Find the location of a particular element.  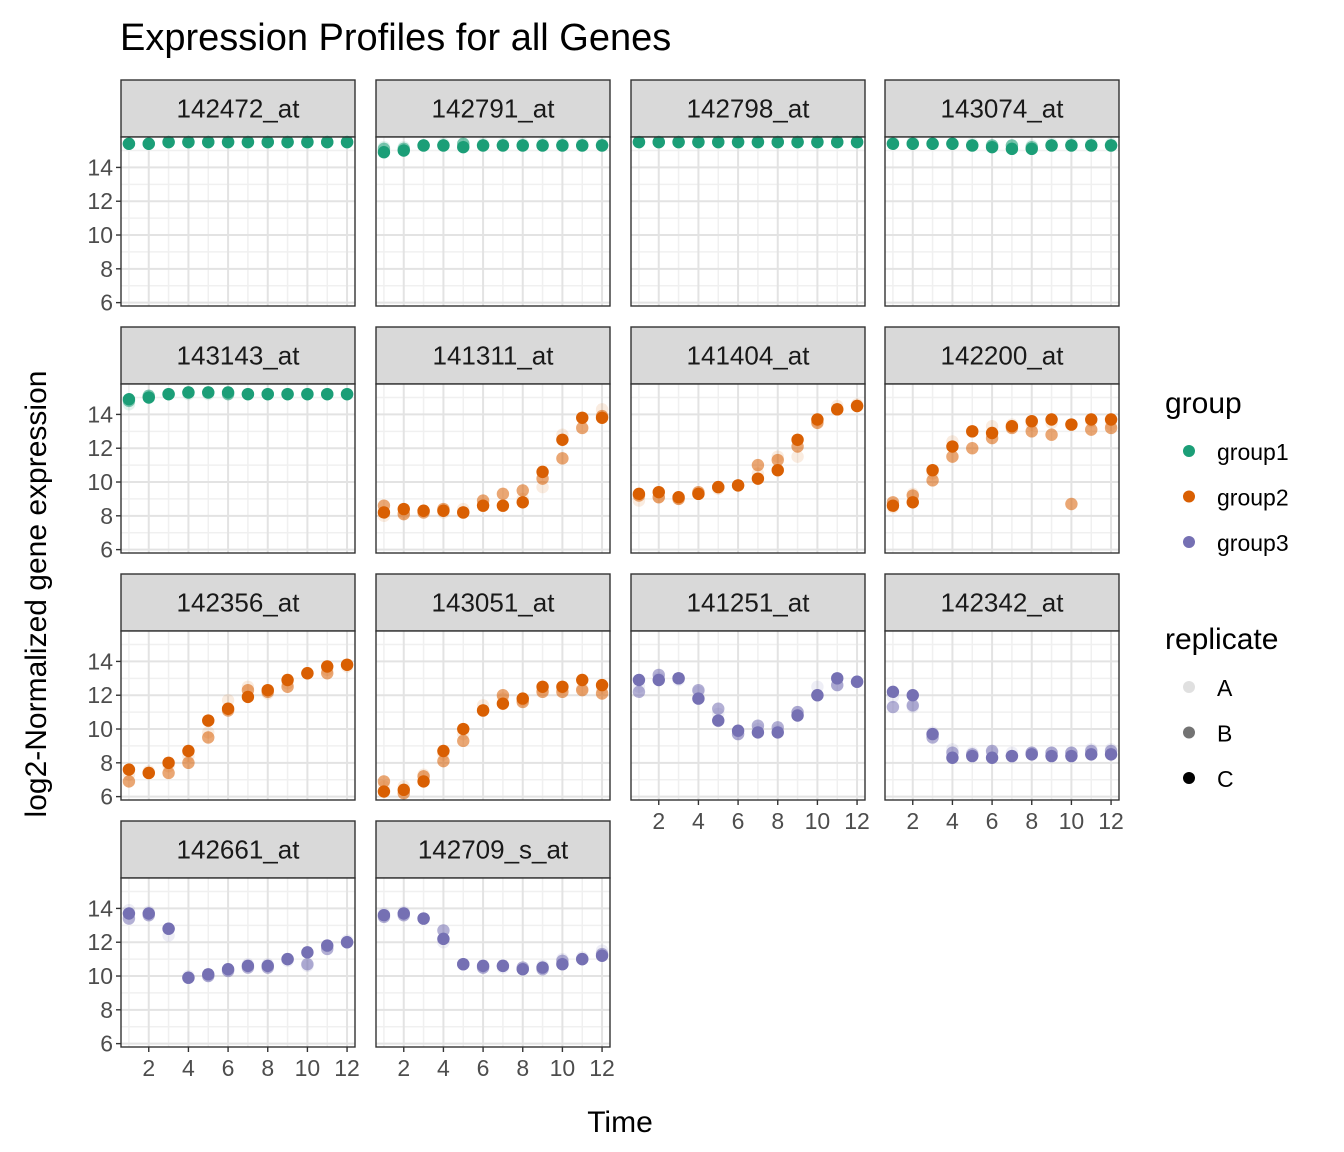

y-axis-title: log2-Normalized gene expression is located at coordinates (36, 594).